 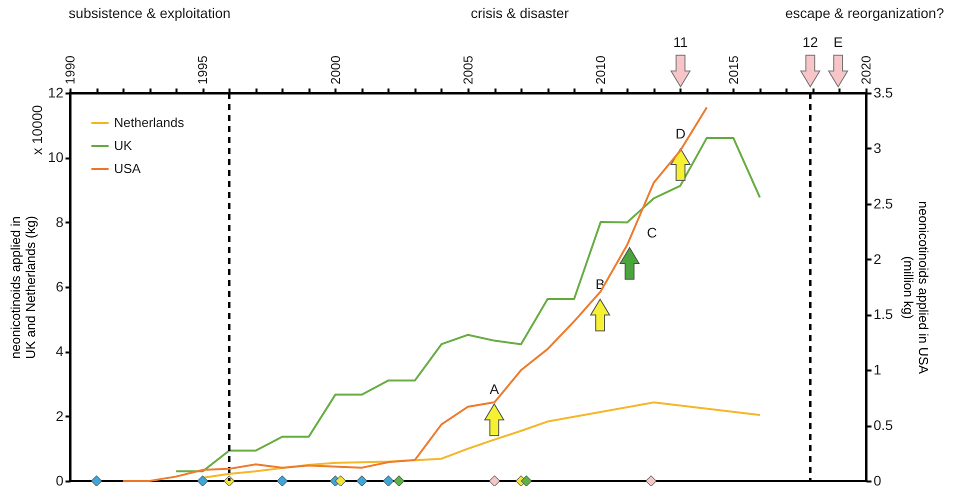 What do you see at coordinates (468, 70) in the screenshot?
I see `x-tick-label: 2005` at bounding box center [468, 70].